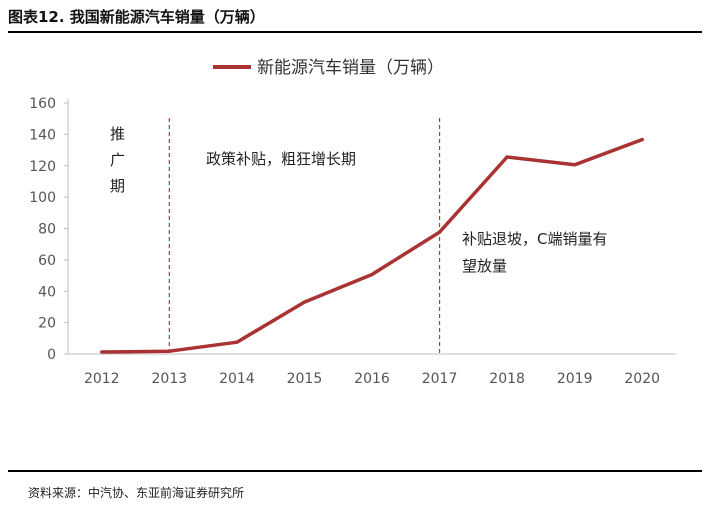 This screenshot has height=506, width=710. I want to click on y-tick-label: 140, so click(42, 135).